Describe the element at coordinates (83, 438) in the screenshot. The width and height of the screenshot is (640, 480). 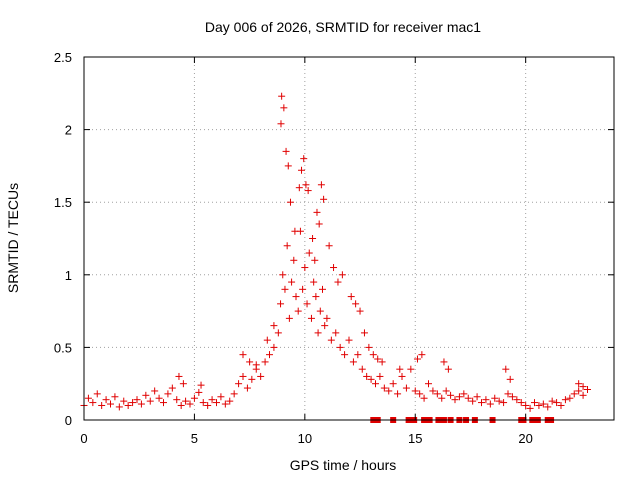
I see `x-tick-label-0: 0` at that location.